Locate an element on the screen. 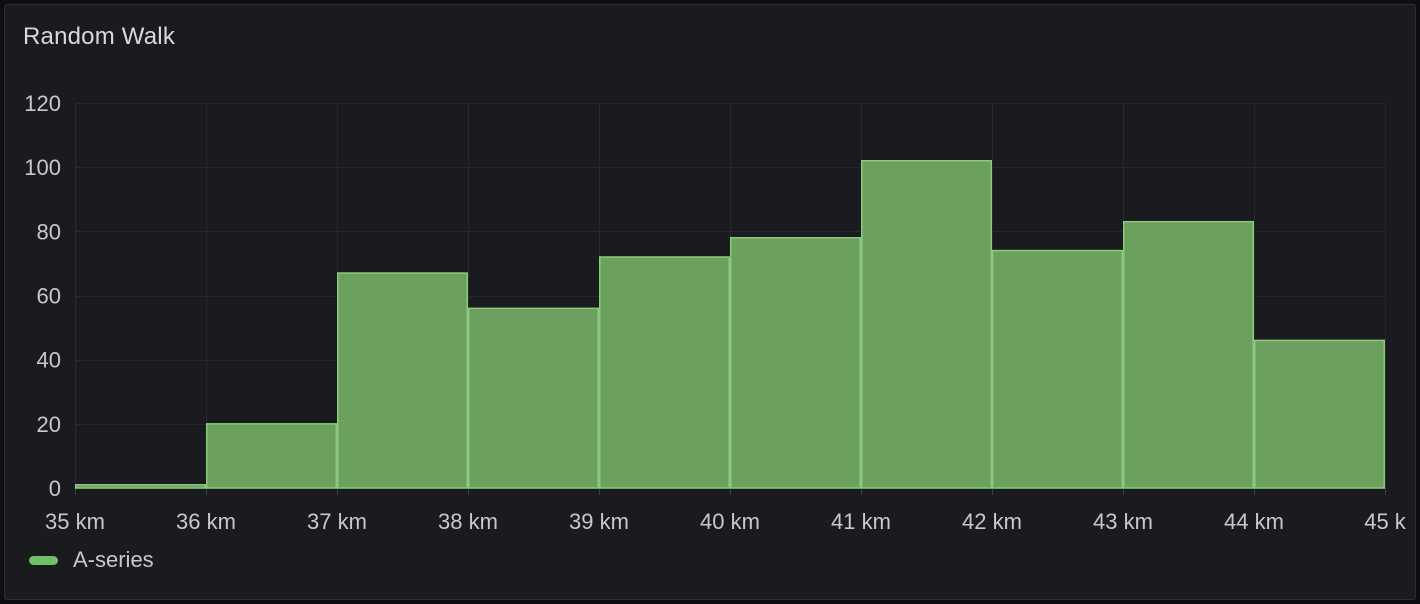 The height and width of the screenshot is (604, 1420). y-tick-label: 80 is located at coordinates (49, 231).